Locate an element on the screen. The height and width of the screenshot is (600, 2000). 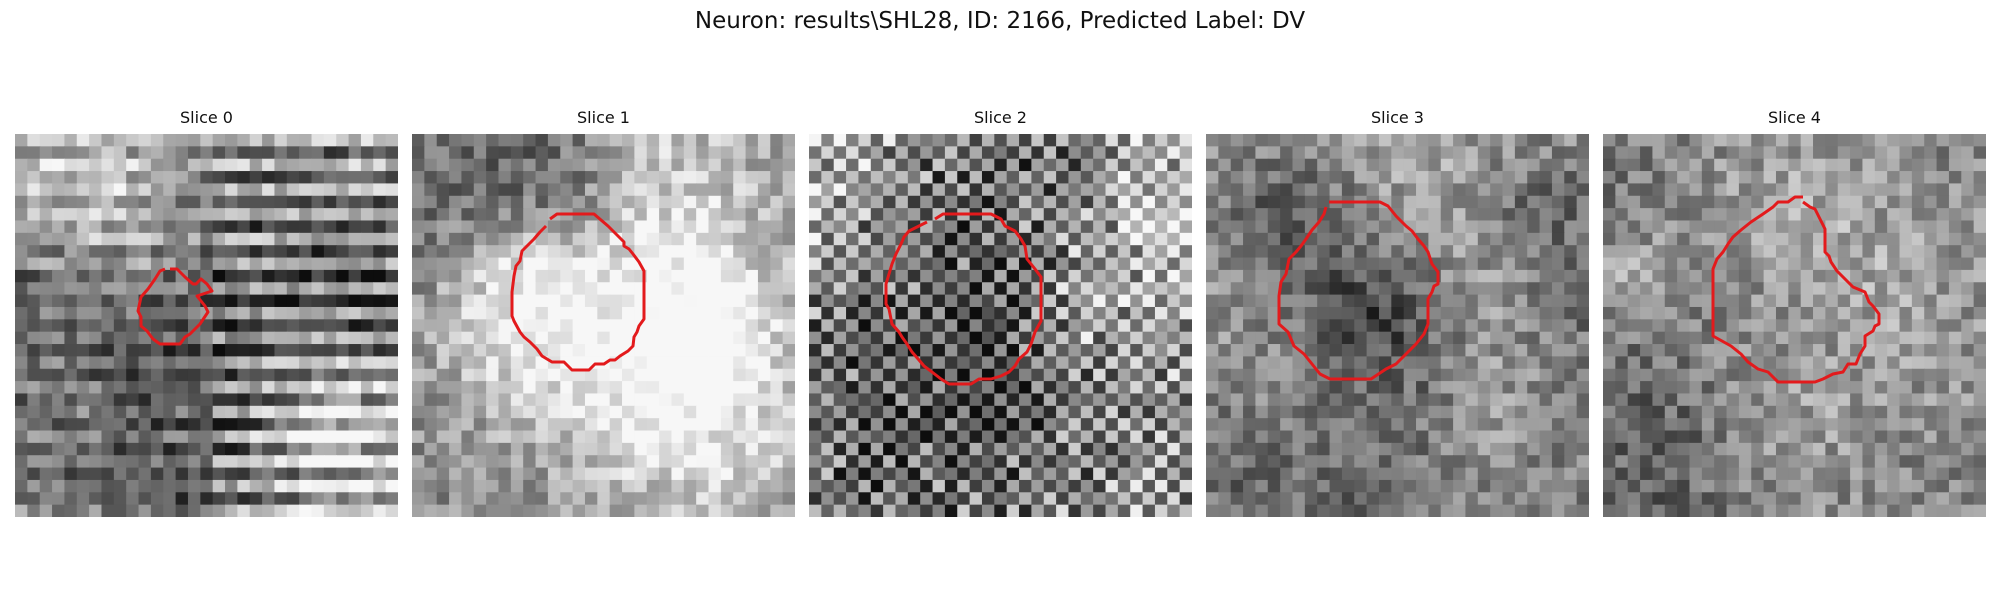
slice-panel-3: Slice 3 is located at coordinates (1397, 313).